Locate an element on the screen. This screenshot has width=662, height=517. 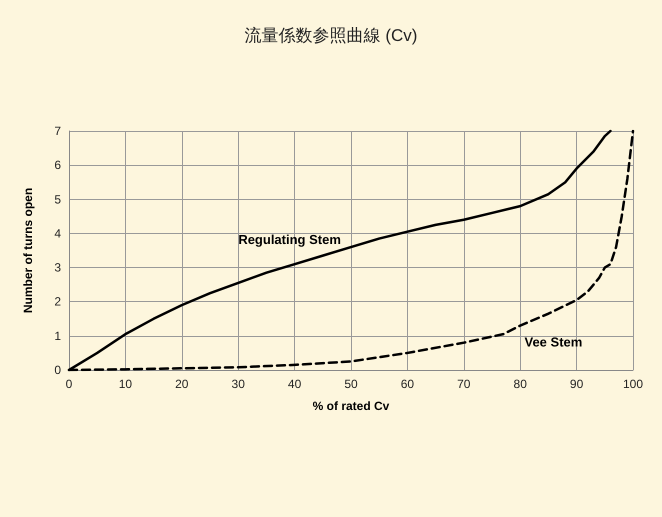
y-tick-label: 5 is located at coordinates (58, 199).